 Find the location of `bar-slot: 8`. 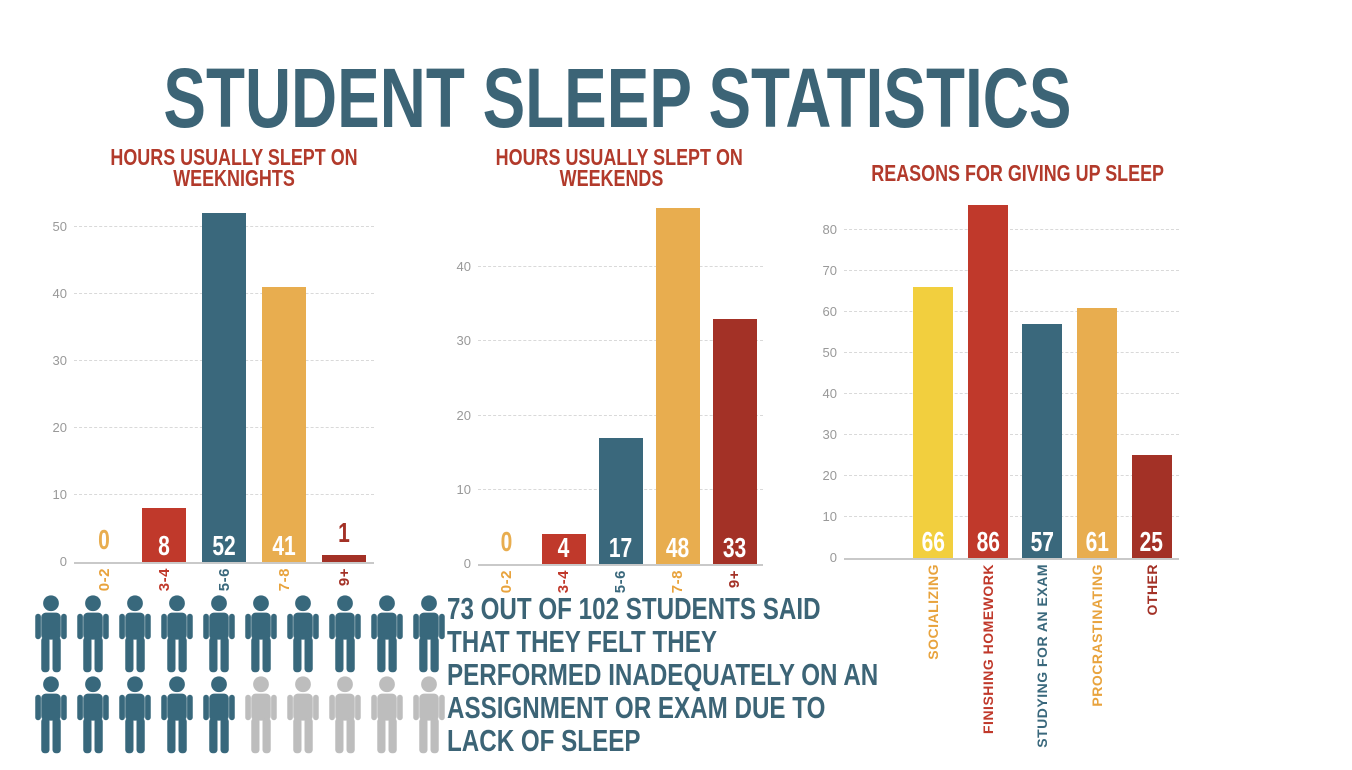

bar-slot: 8 is located at coordinates (164, 379).